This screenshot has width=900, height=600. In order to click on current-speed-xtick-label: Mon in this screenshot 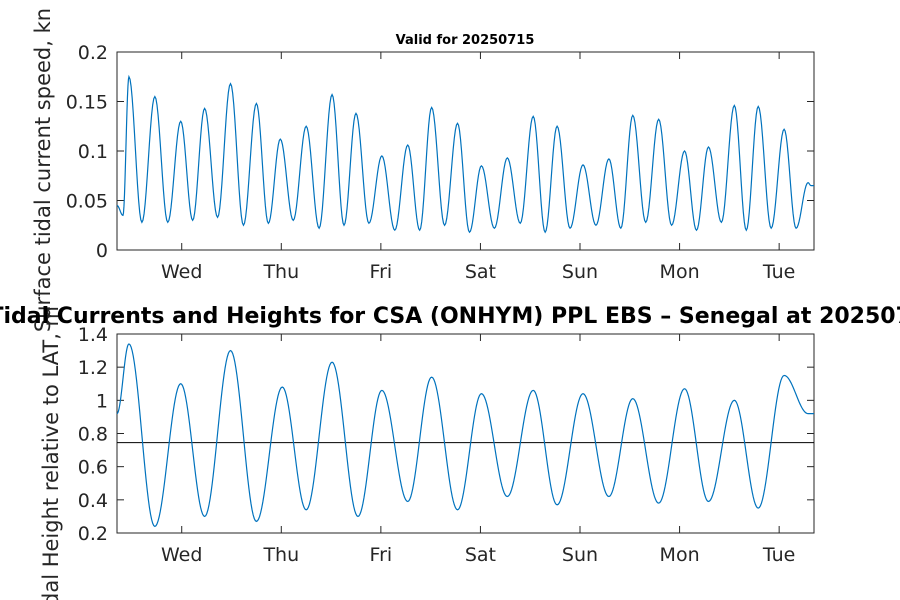, I will do `click(680, 272)`.